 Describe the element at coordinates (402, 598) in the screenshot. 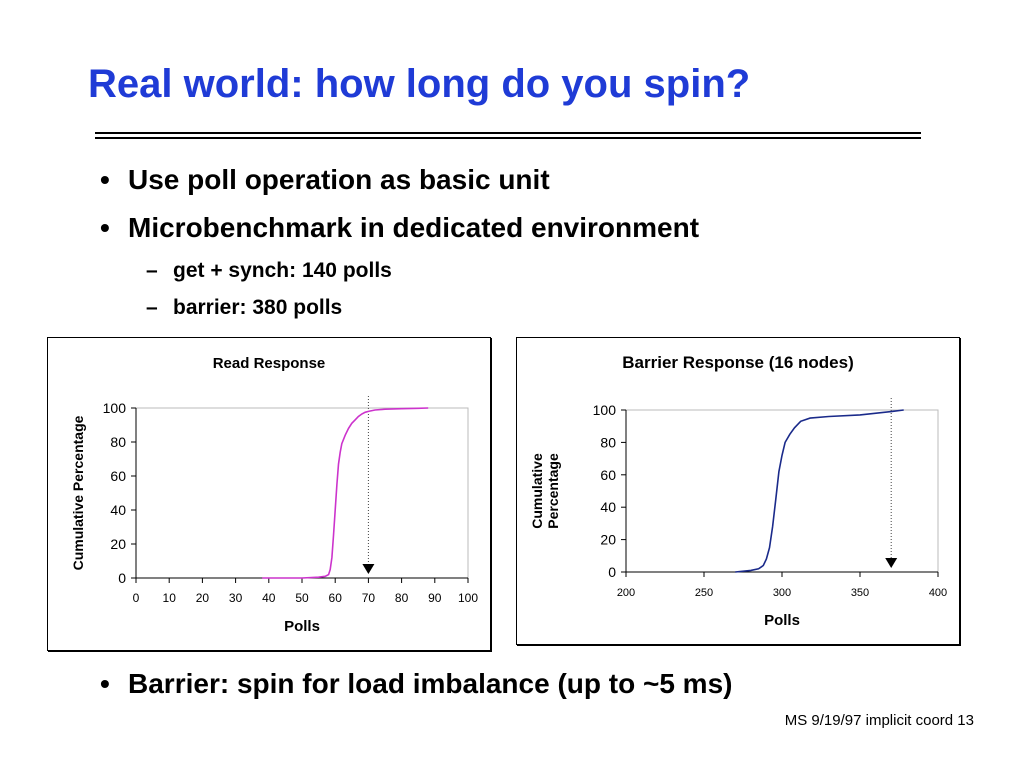

I see `x-tick-label: 80` at that location.